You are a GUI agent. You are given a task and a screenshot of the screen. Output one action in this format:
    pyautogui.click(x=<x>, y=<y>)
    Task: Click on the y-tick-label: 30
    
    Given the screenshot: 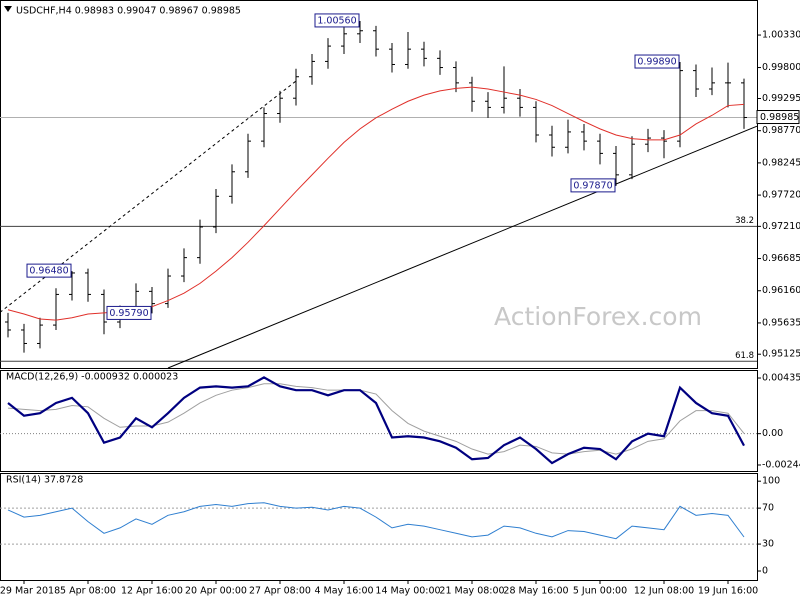 What is the action you would take?
    pyautogui.click(x=768, y=544)
    